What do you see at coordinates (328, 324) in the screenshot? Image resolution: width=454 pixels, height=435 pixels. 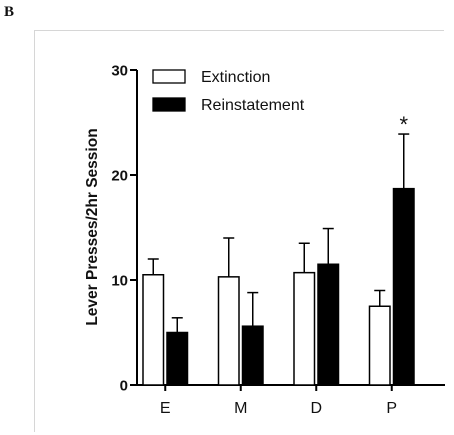 I see `bar-reinstatement-D` at bounding box center [328, 324].